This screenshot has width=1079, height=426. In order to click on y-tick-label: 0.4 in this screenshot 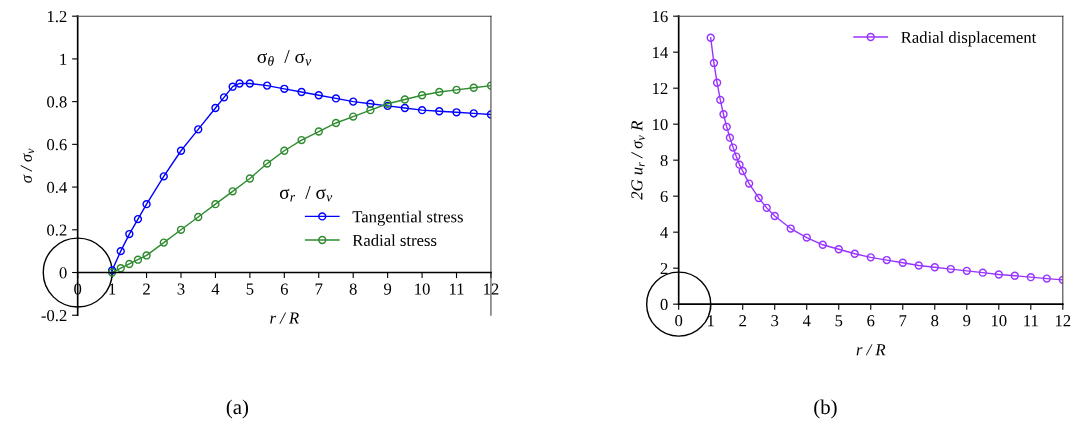, I will do `click(57, 187)`.